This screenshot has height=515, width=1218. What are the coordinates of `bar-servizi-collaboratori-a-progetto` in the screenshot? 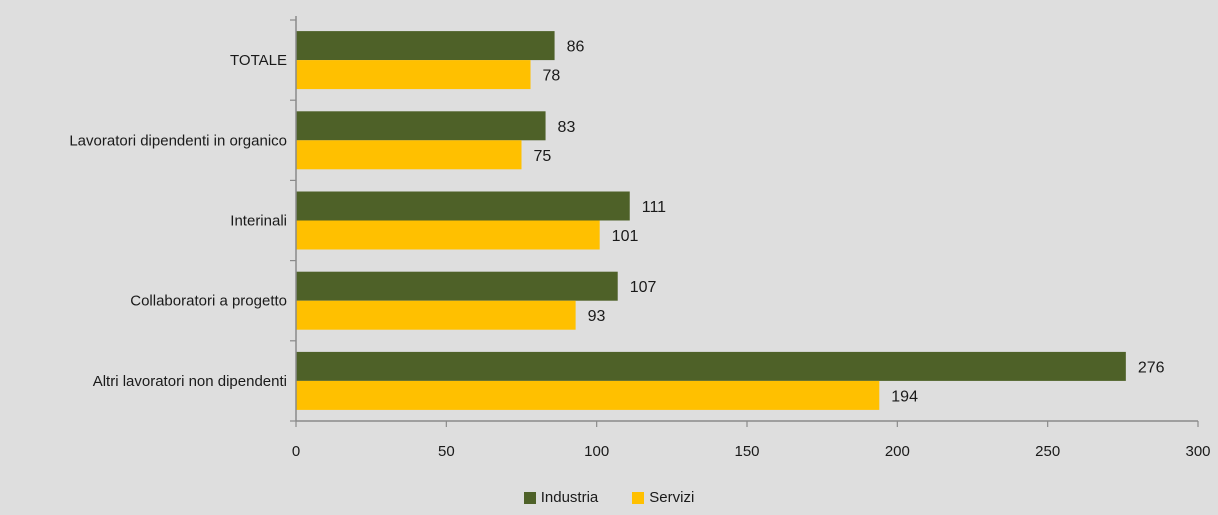 It's located at (436, 315).